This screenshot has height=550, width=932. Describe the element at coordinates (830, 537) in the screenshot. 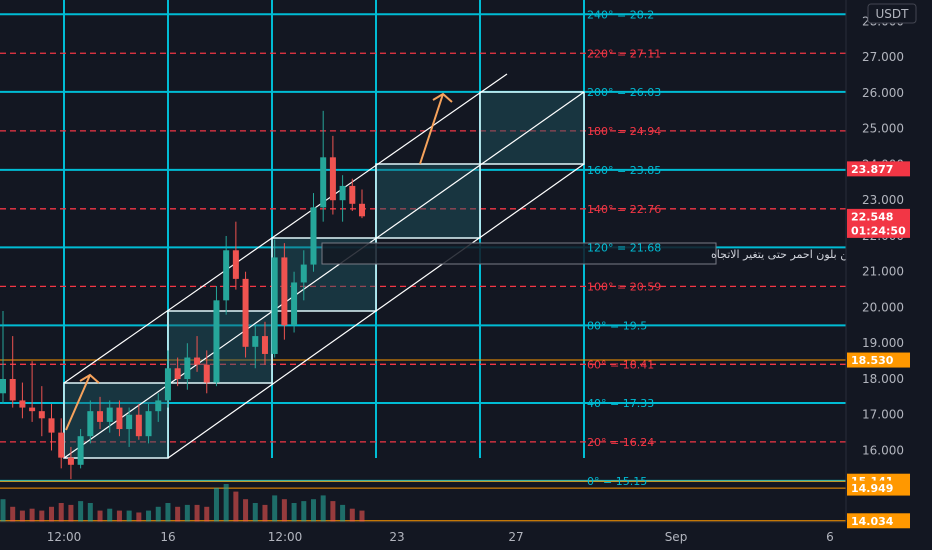

I see `time-tick-label: 6` at that location.